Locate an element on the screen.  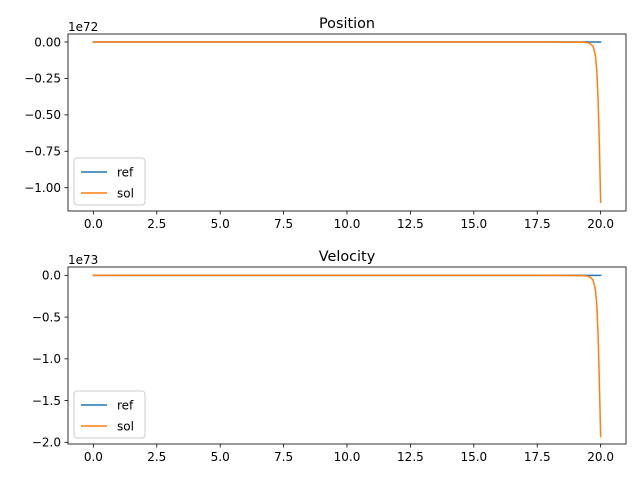
chart-1-xtick-label: 5.0 is located at coordinates (220, 224).